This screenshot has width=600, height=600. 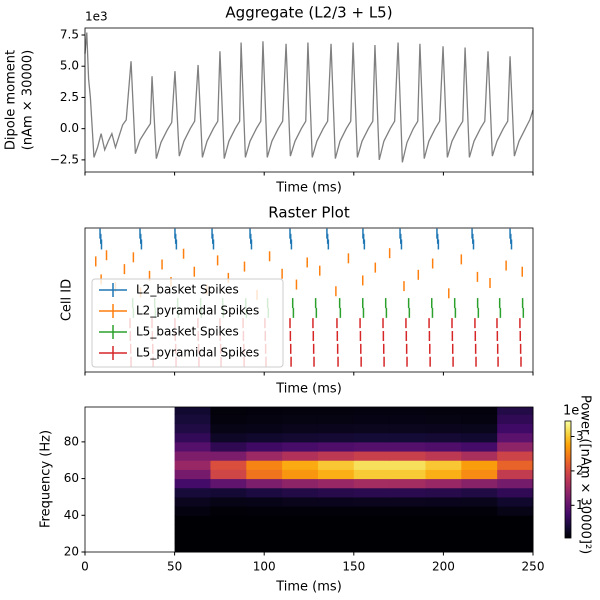 I want to click on colorbar, so click(x=568, y=479).